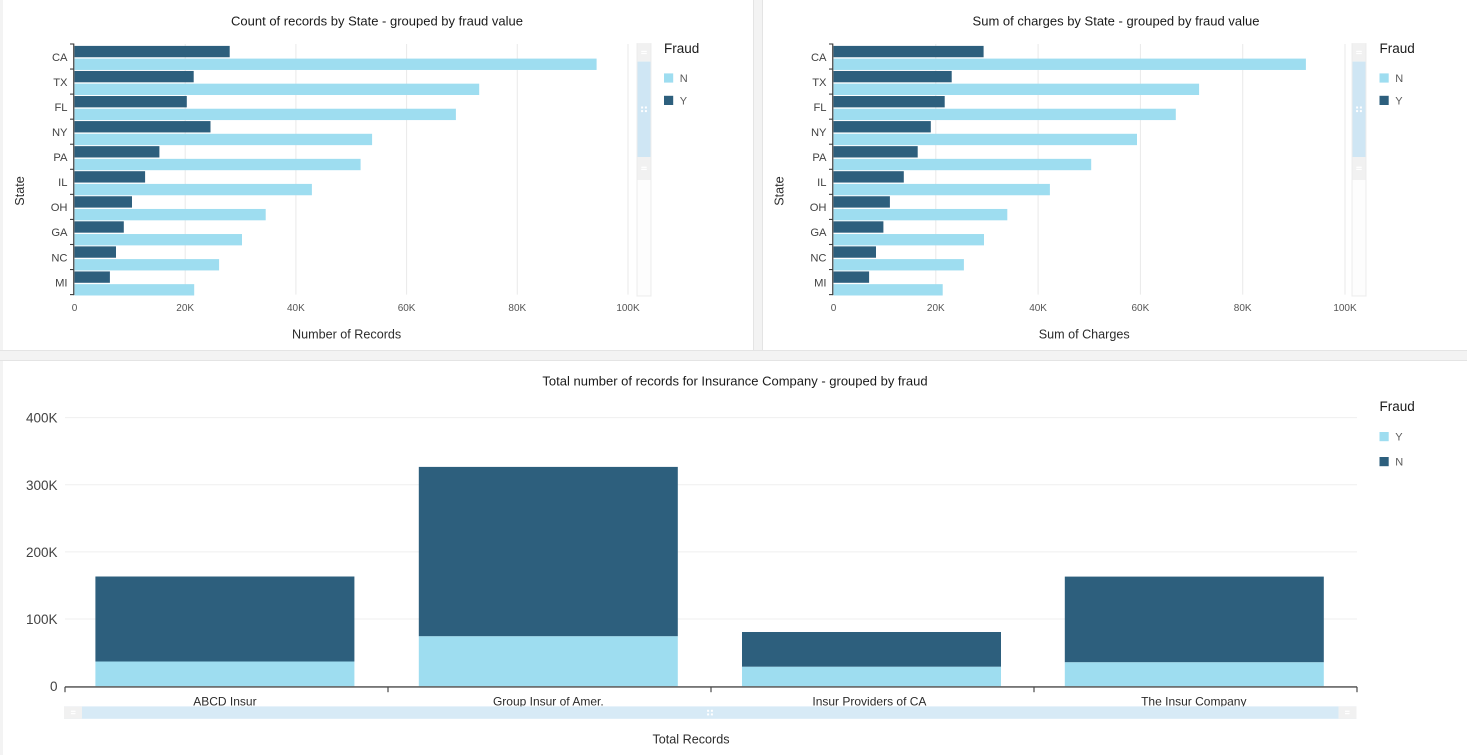  I want to click on svg-text: ABCD Insur, so click(224, 701).